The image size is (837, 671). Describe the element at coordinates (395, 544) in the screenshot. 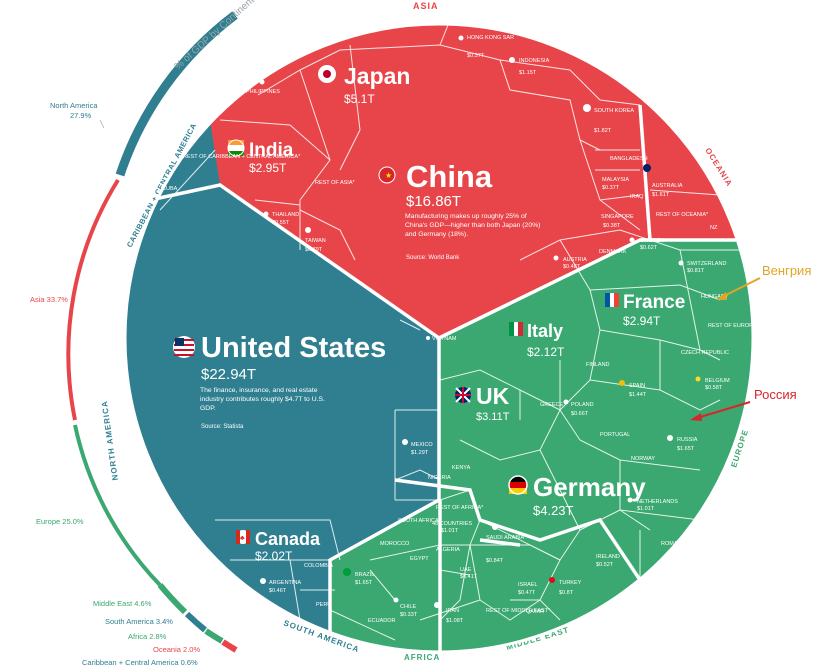

I see `label-morocco: MOROCCO` at that location.